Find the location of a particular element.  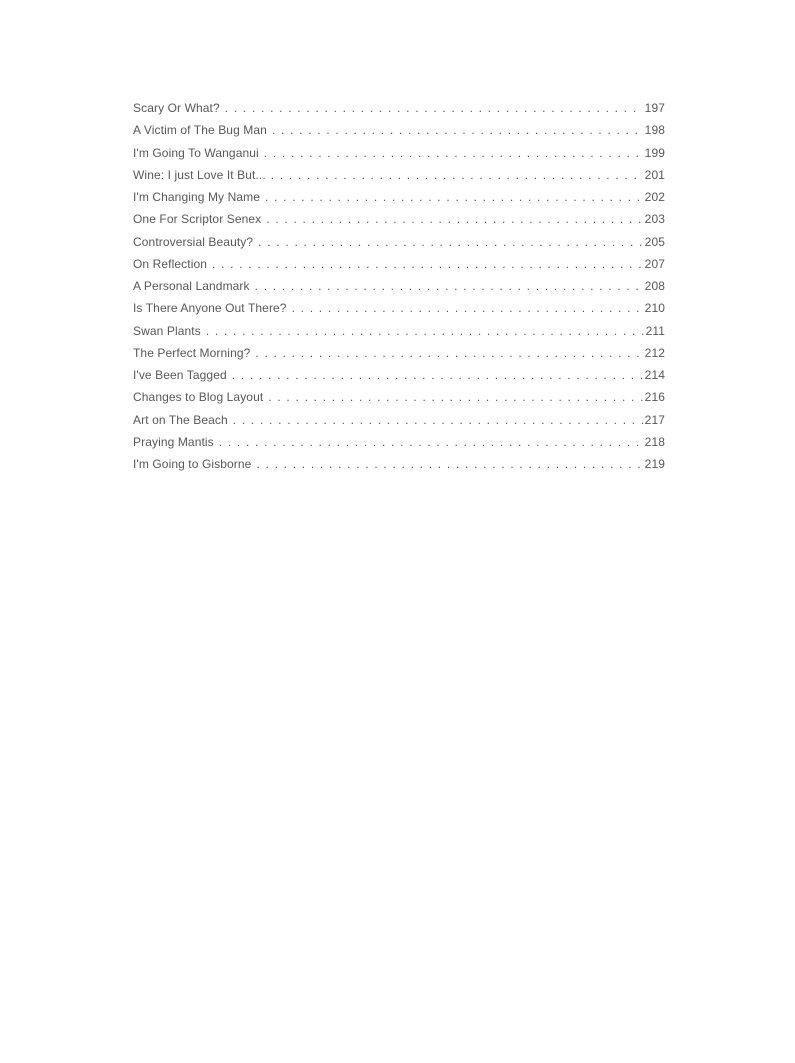

toc-entry-row: I'm Going to Gisborne 219 is located at coordinates (399, 464).